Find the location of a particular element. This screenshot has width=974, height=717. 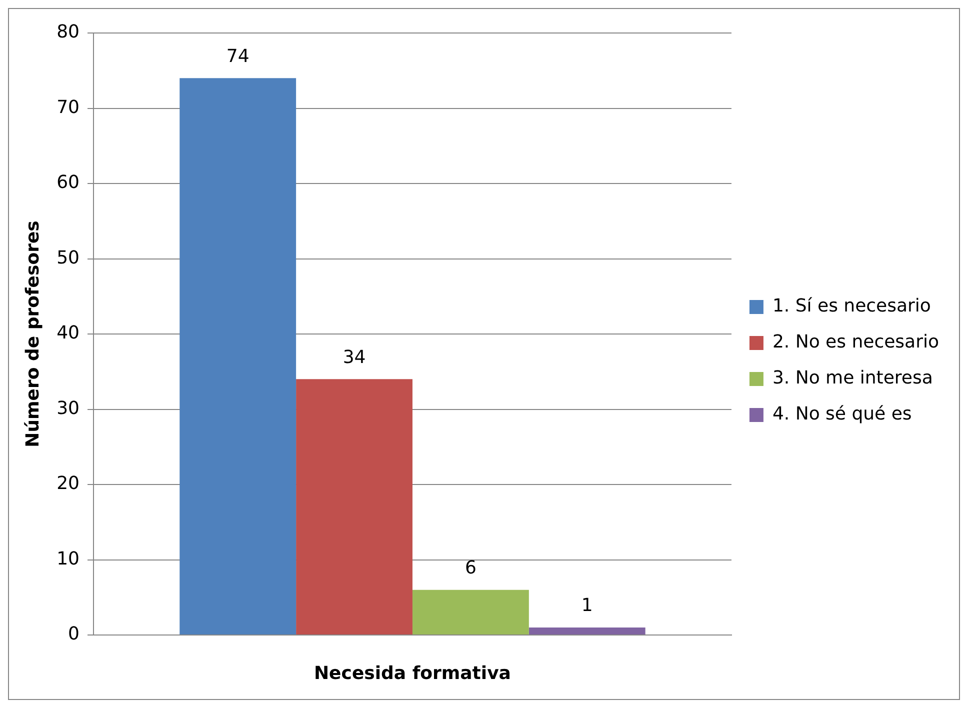

y-tick-label: 0 is located at coordinates (74, 634).